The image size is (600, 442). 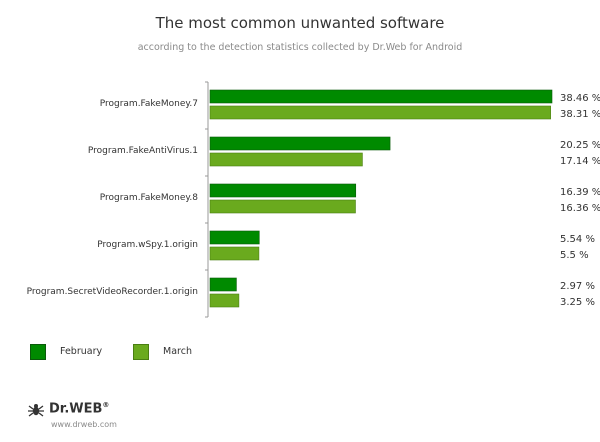 What do you see at coordinates (36, 410) in the screenshot?
I see `spider-icon` at bounding box center [36, 410].